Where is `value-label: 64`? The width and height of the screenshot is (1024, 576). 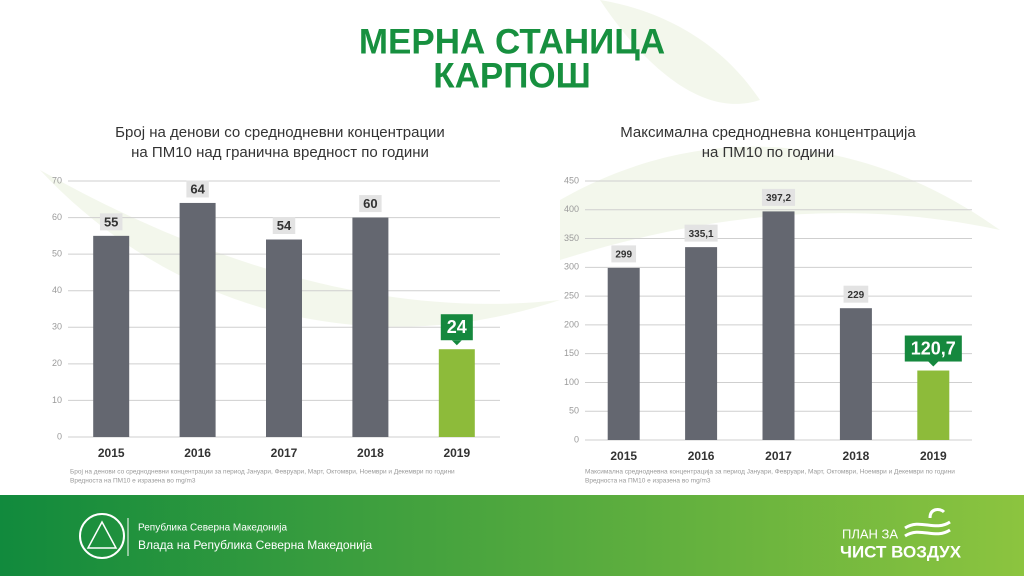 value-label: 64 is located at coordinates (197, 188).